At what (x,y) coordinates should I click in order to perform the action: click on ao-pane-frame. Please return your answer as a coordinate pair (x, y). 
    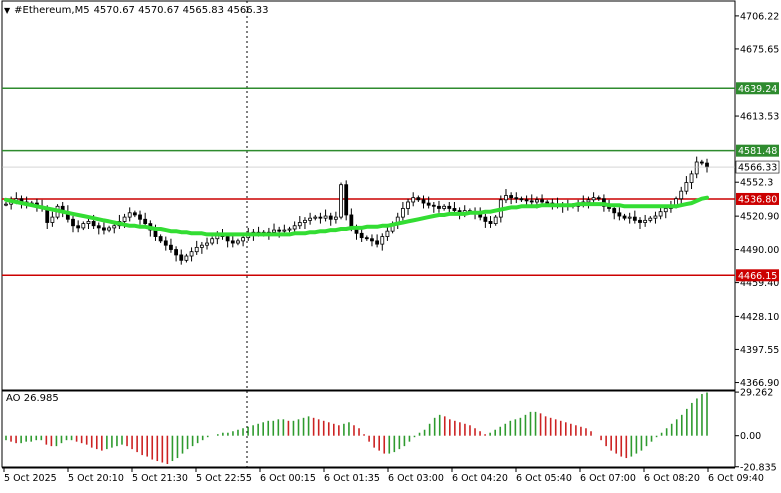
    Looking at the image, I should click on (368, 429).